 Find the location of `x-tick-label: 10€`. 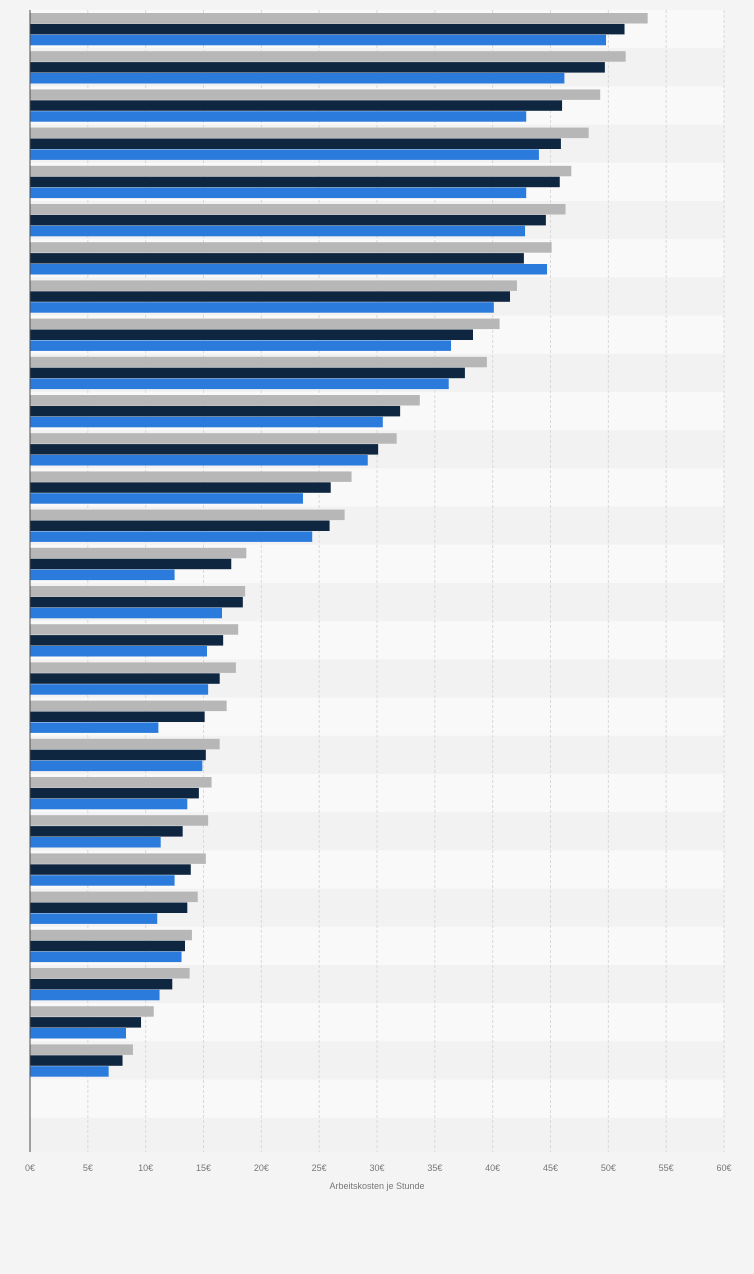

x-tick-label: 10€ is located at coordinates (145, 1168).